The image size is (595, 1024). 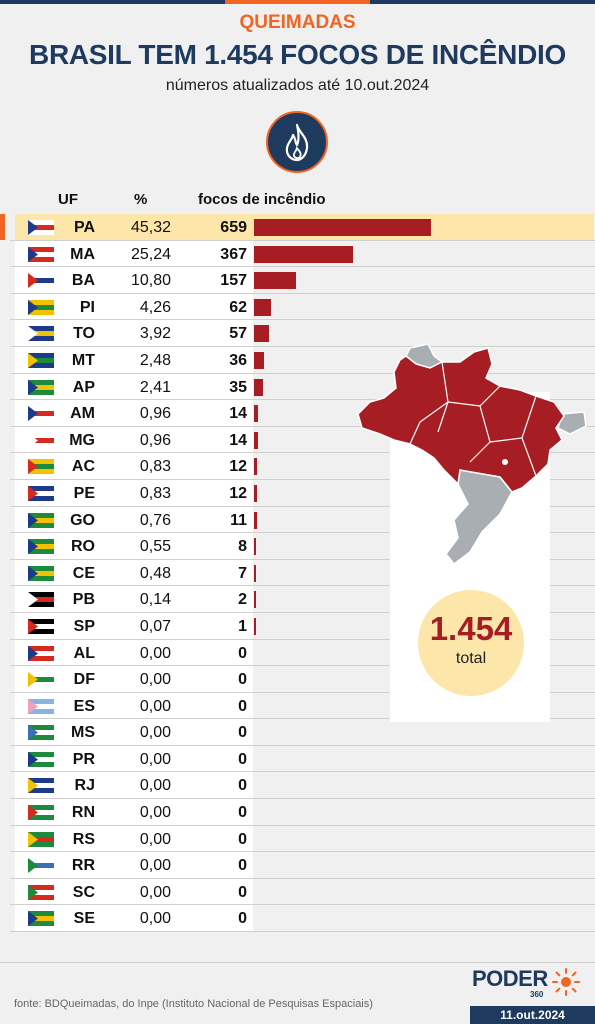 What do you see at coordinates (302, 759) in the screenshot?
I see `table-row: PR 0,00 0` at bounding box center [302, 759].